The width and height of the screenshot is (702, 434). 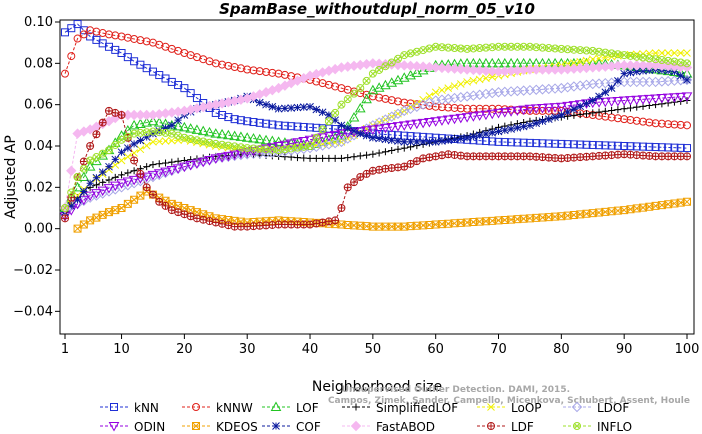 I want to click on y-tick-label: 0.02, so click(x=38, y=187).